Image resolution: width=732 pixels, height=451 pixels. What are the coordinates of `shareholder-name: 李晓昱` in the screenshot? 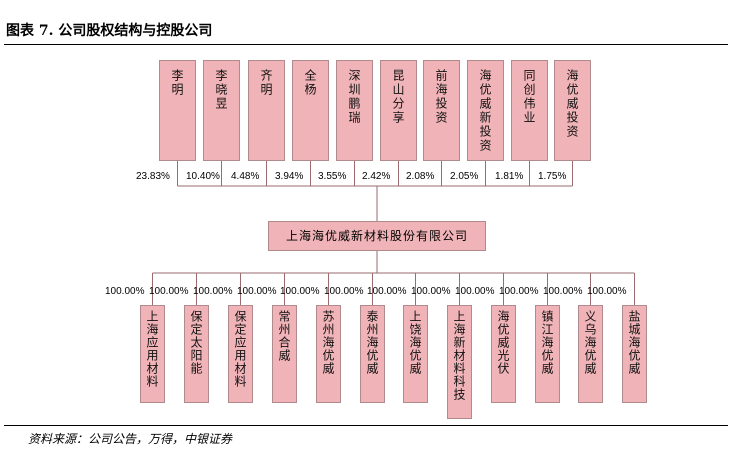 It's located at (221, 90).